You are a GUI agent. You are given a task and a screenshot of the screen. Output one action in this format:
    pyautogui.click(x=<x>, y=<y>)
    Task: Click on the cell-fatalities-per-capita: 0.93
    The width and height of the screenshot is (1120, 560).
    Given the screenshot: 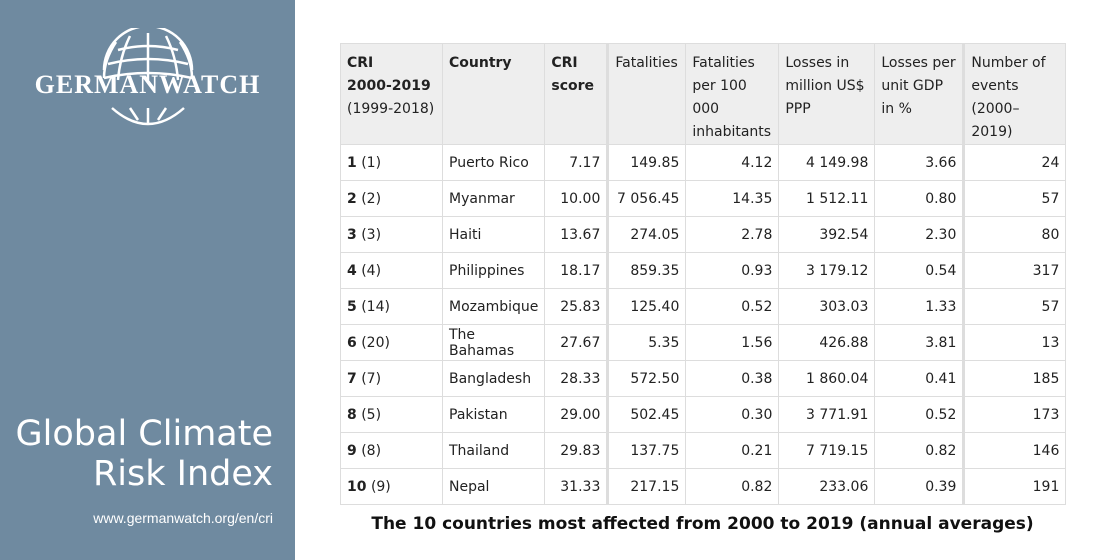 What is the action you would take?
    pyautogui.click(x=732, y=270)
    